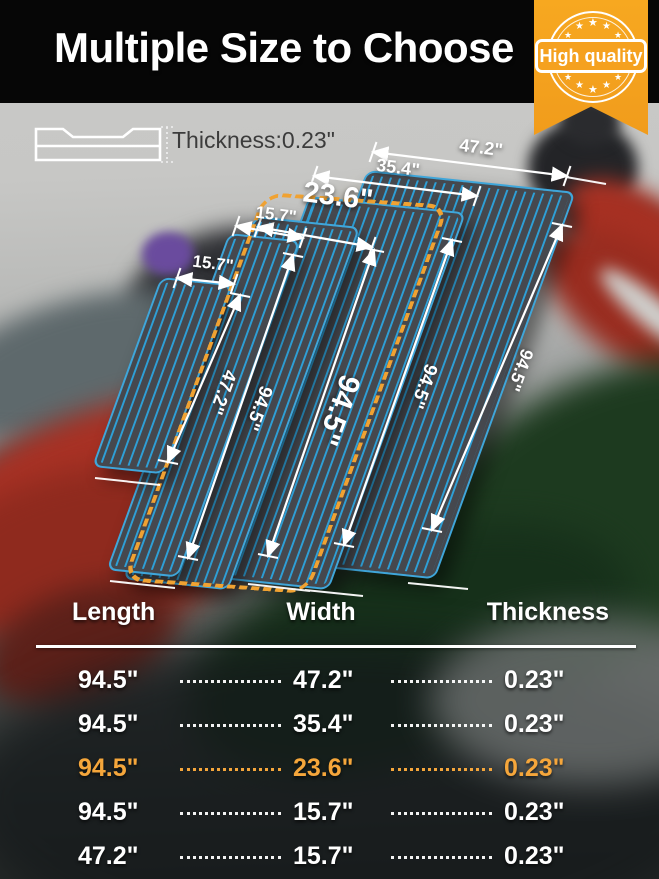 This screenshot has height=879, width=659. Describe the element at coordinates (323, 679) in the screenshot. I see `width-value: 47.2"` at that location.